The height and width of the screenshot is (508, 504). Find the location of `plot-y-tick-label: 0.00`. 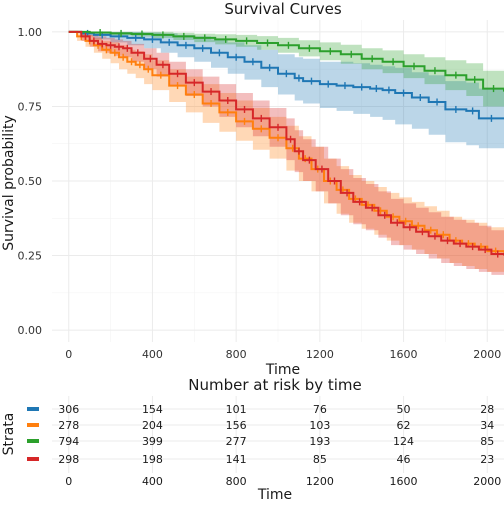

plot-y-tick-label: 0.00 is located at coordinates (30, 330).